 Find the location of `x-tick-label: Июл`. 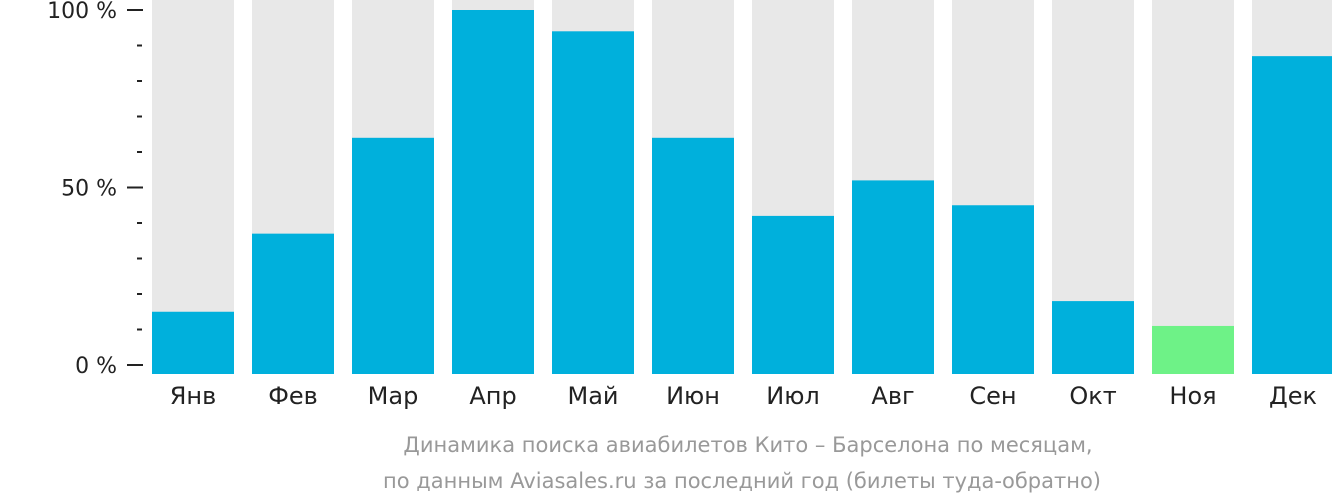

x-tick-label: Июл is located at coordinates (793, 396).